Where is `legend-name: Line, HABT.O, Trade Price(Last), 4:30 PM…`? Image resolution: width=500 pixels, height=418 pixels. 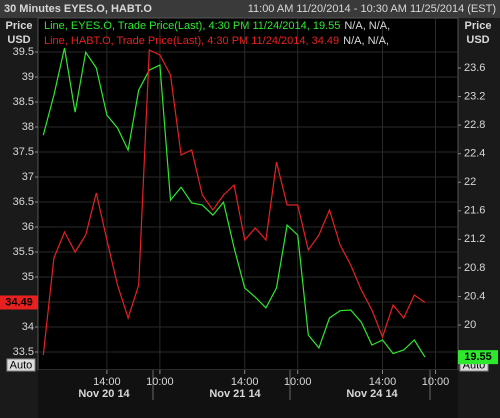
legend-name: Line, HABT.O, Trade Price(Last), 4:30 PM… is located at coordinates (191, 41).